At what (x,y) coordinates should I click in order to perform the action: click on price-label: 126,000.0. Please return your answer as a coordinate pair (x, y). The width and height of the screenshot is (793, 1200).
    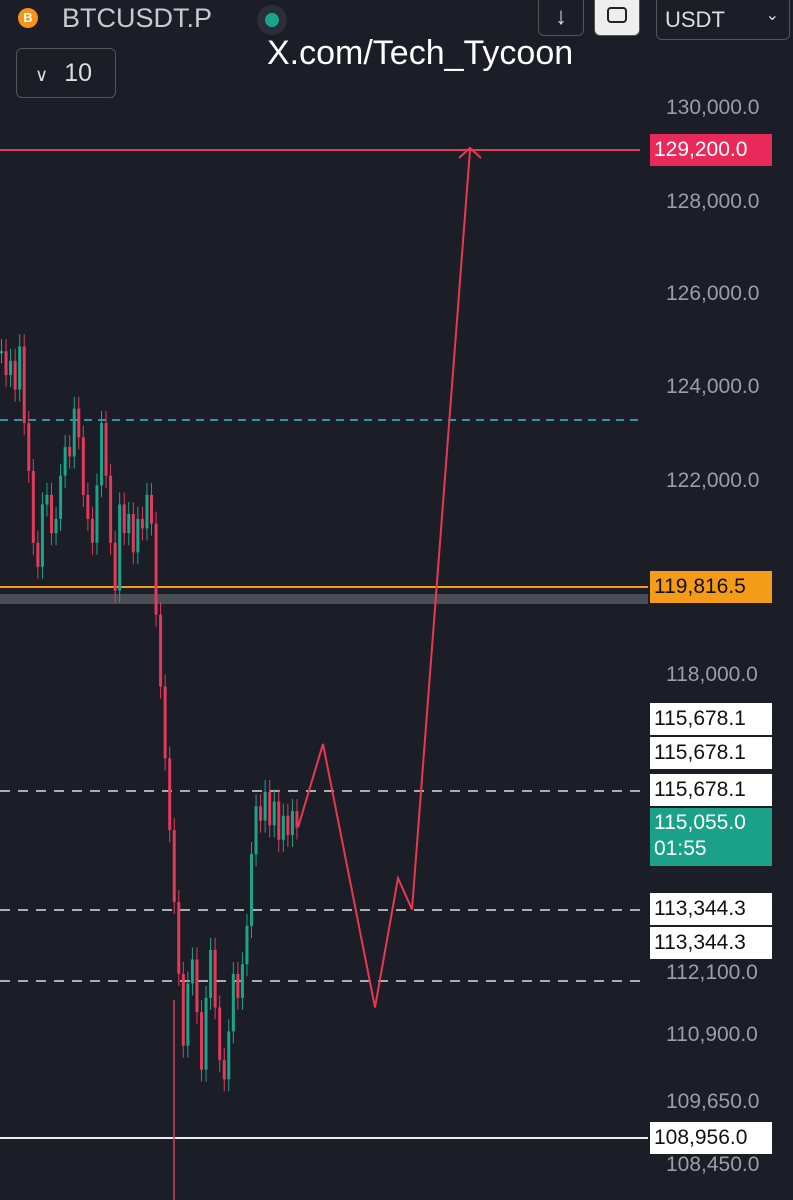
    Looking at the image, I should click on (713, 293).